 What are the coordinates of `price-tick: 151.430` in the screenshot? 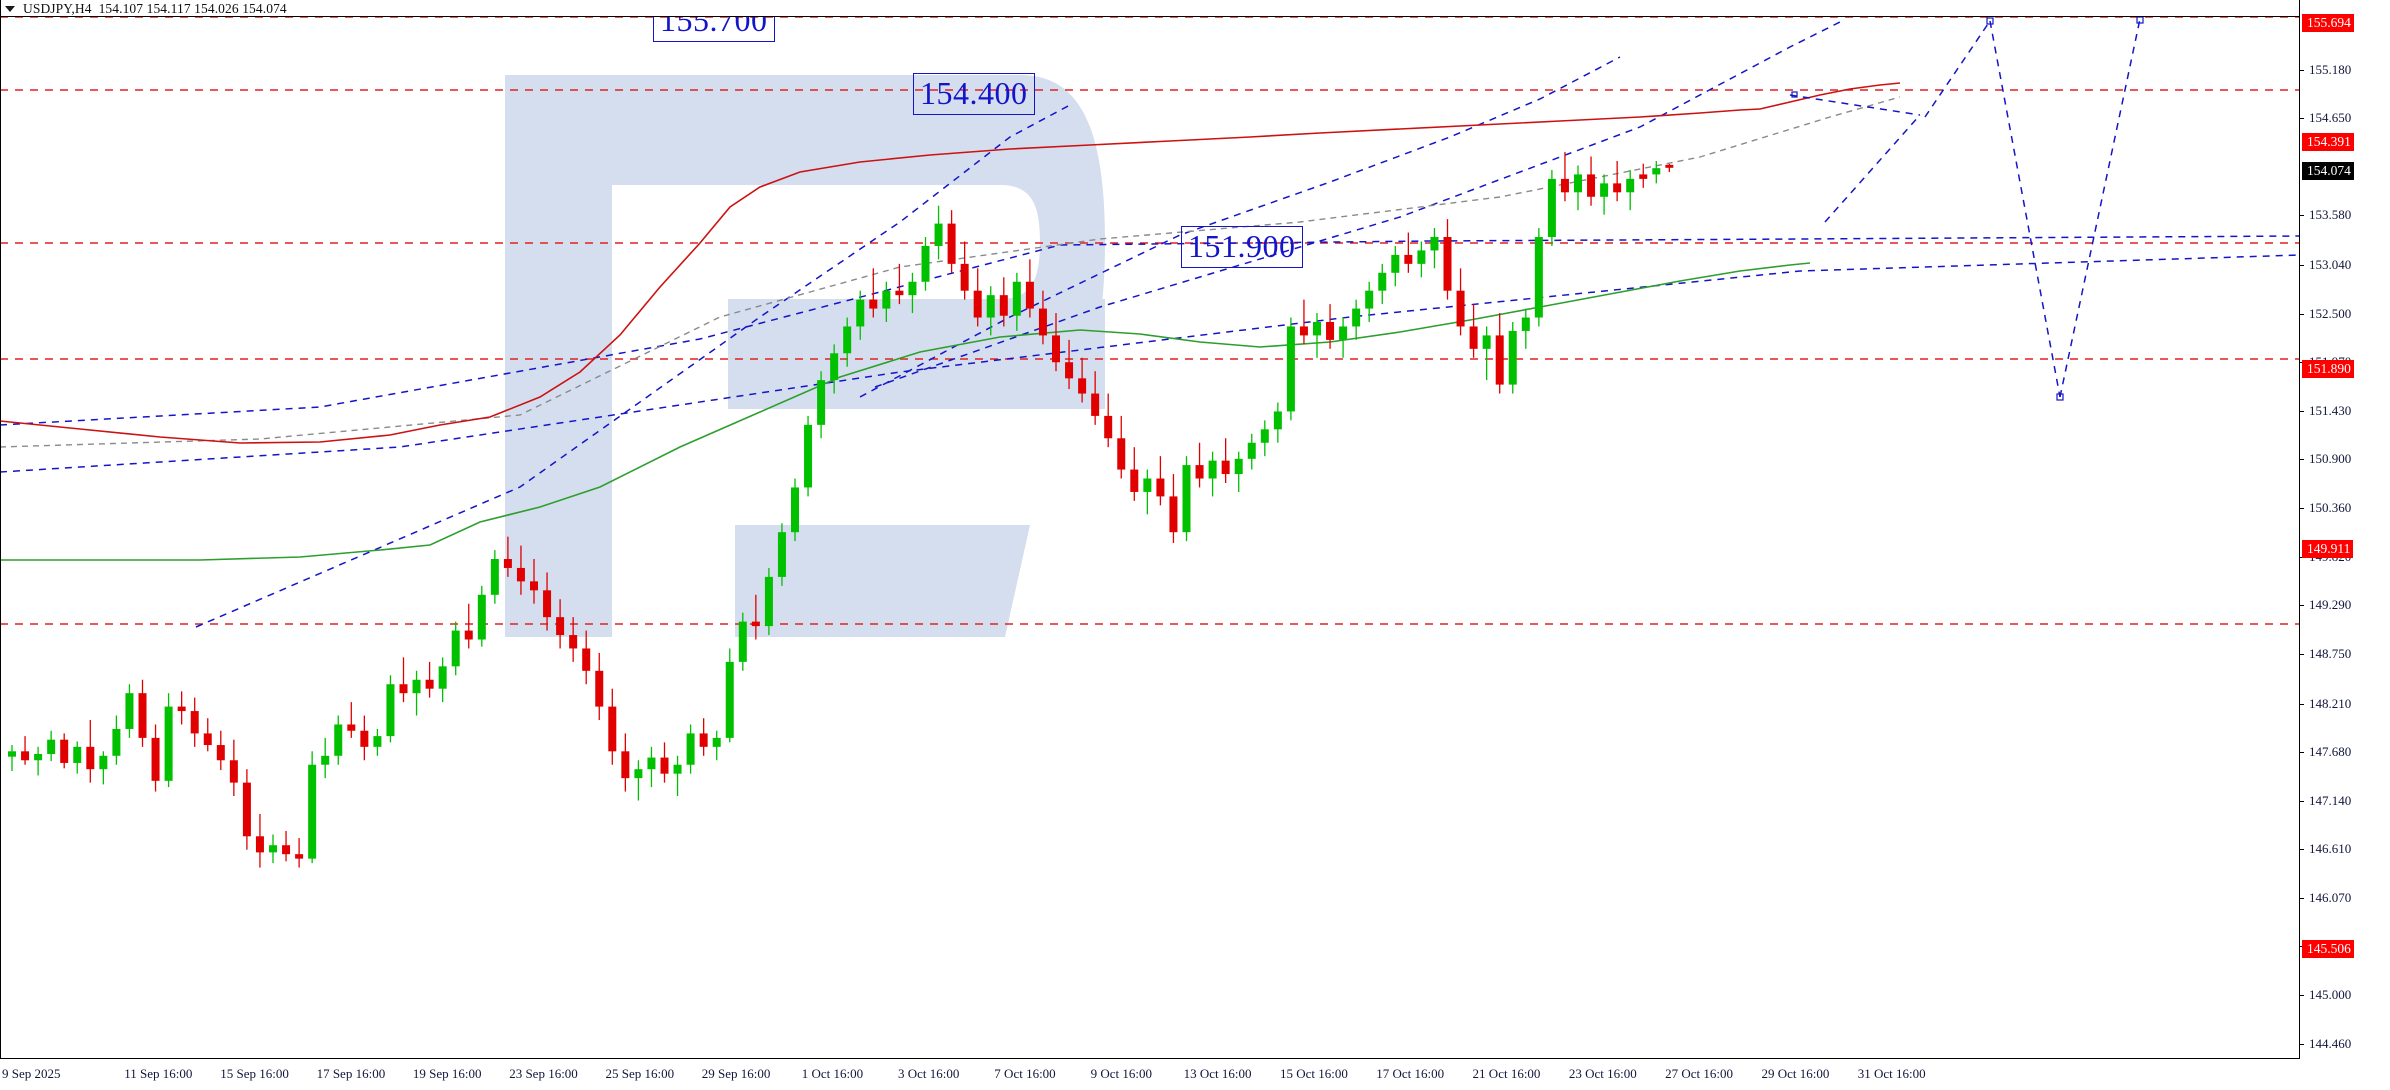 It's located at (2325, 411).